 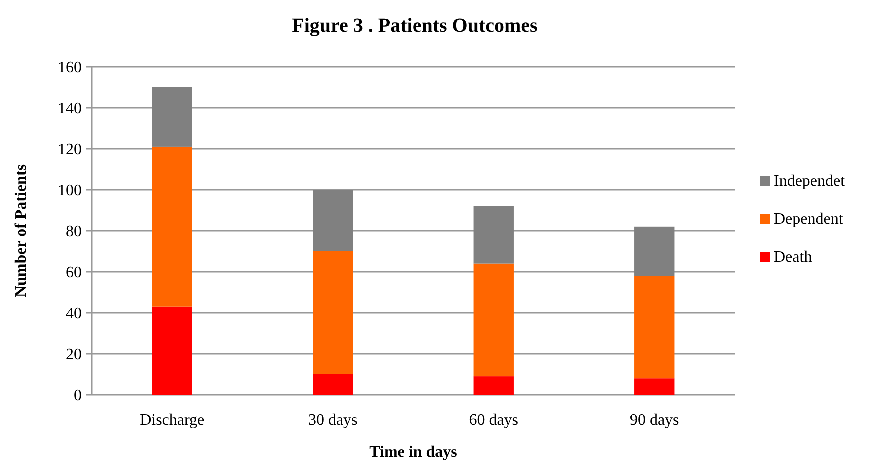 I want to click on x-axis-title: Time in days, so click(x=414, y=452).